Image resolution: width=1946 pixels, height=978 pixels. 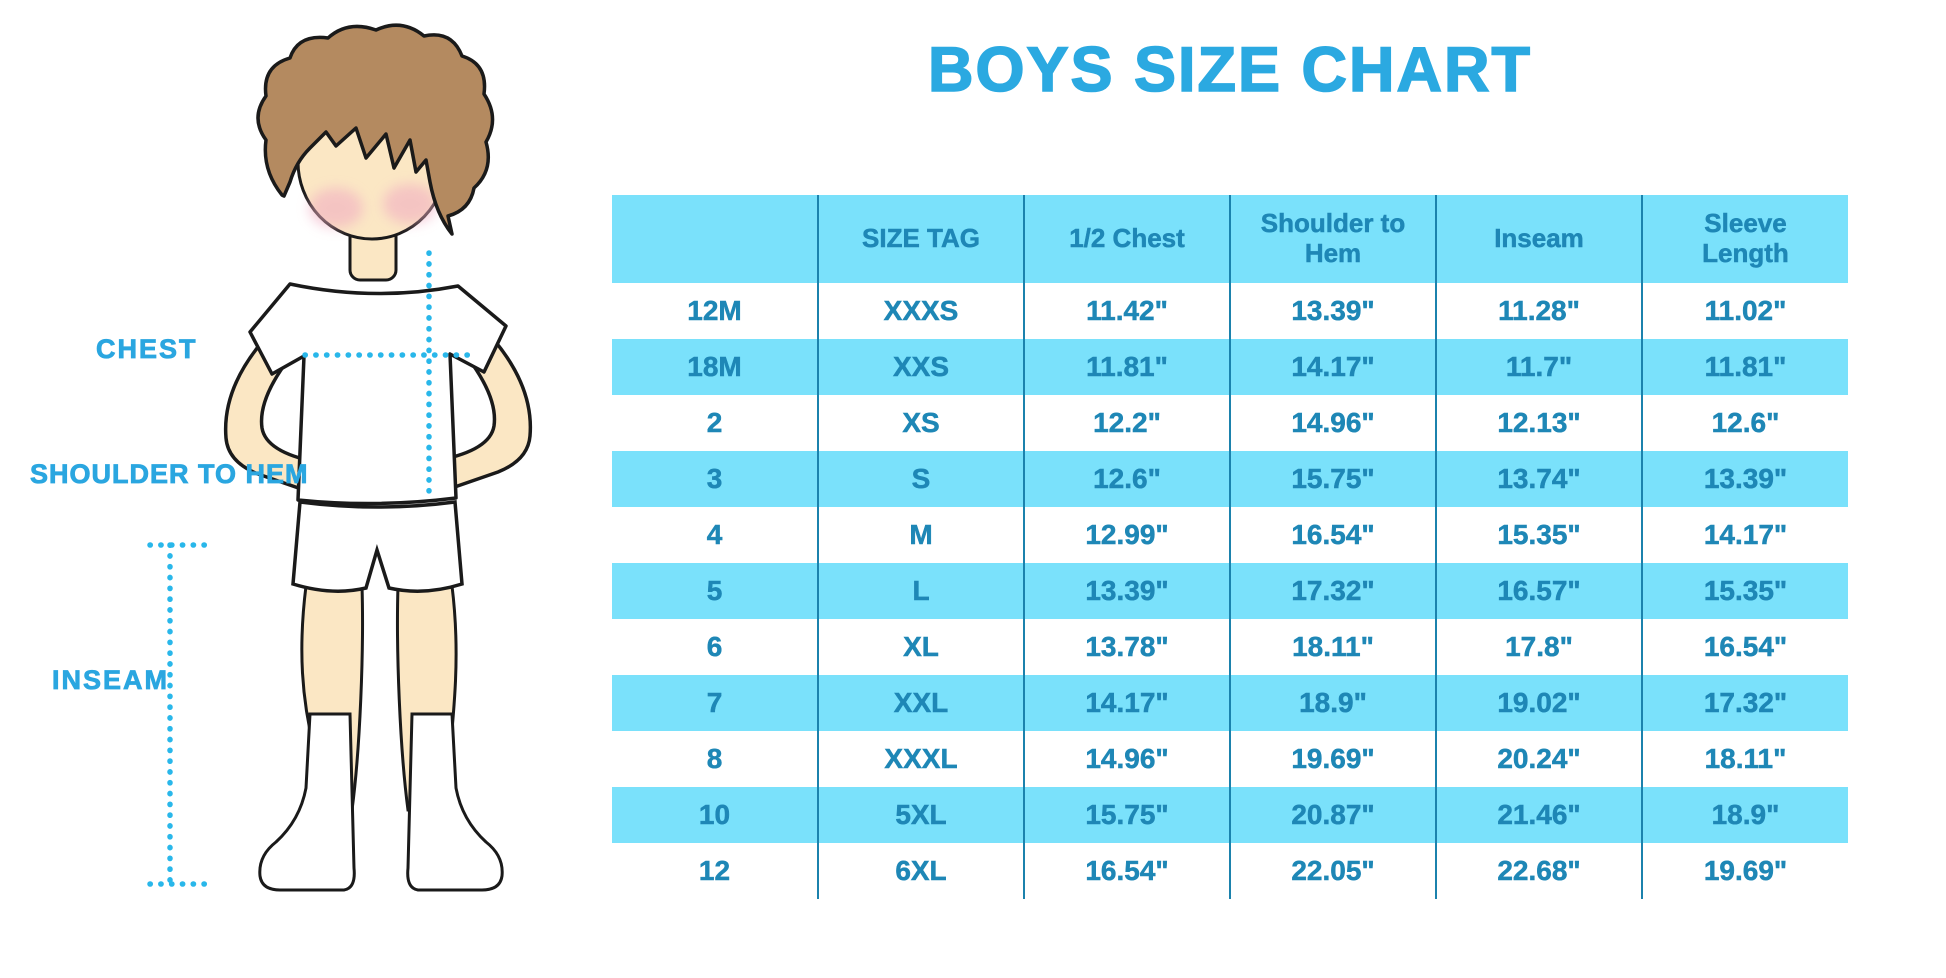 What do you see at coordinates (1538, 239) in the screenshot?
I see `column-header: Inseam` at bounding box center [1538, 239].